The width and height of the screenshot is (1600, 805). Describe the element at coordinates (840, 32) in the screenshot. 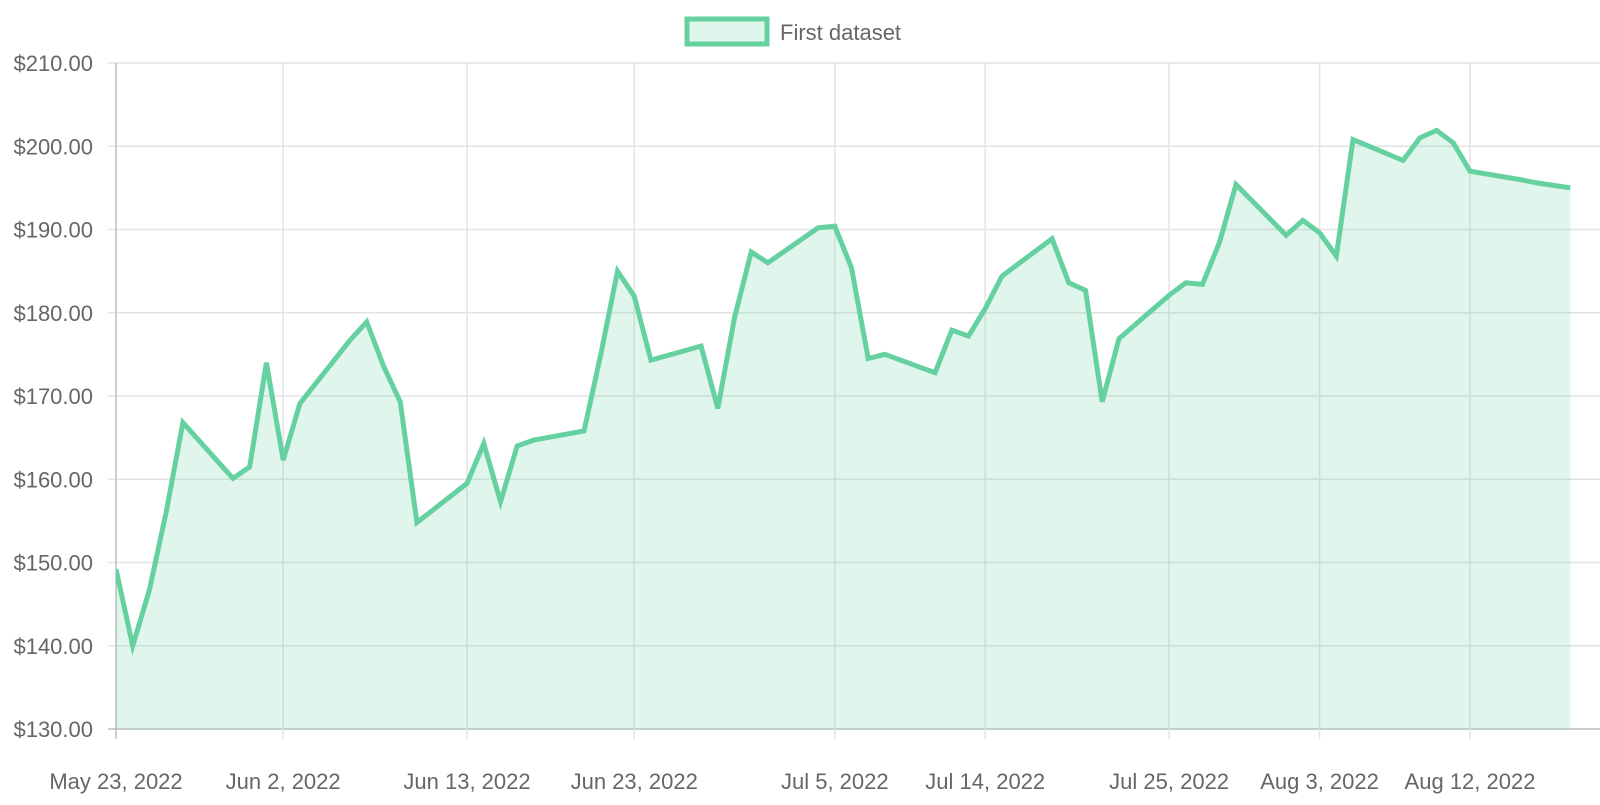

I see `legend-label: First dataset` at that location.